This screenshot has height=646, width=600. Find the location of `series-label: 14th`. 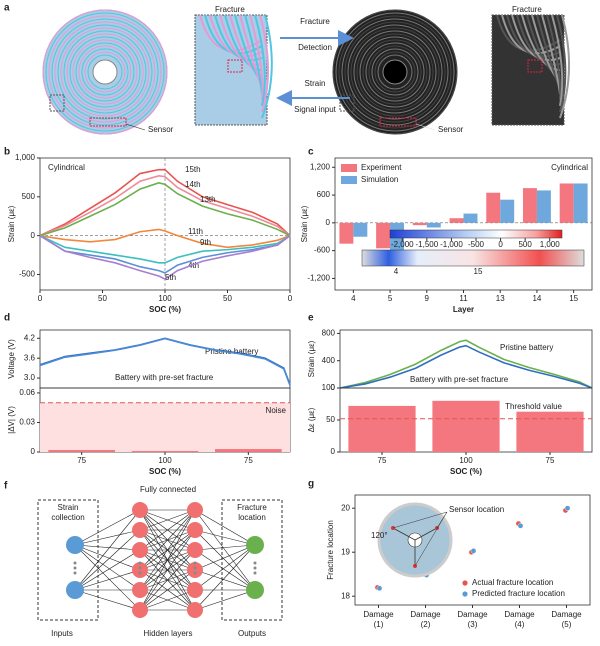

series-label: 14th is located at coordinates (193, 184).